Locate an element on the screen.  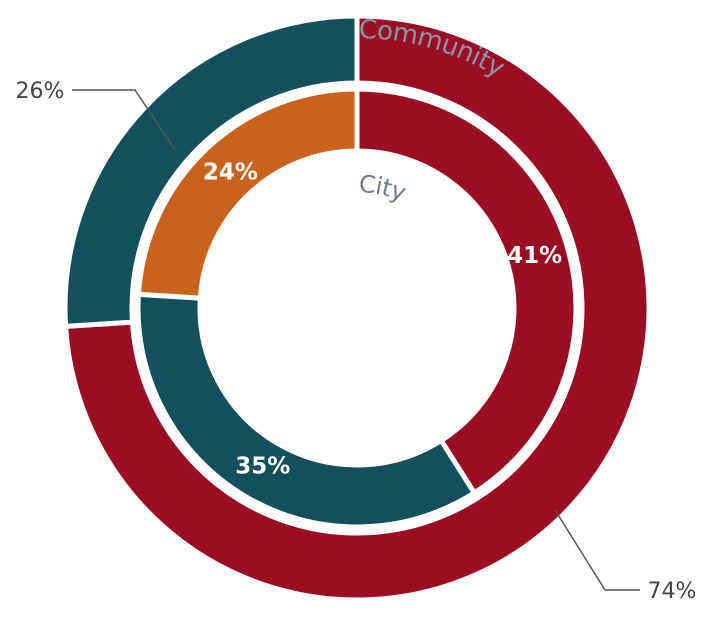
data-label: 41% is located at coordinates (534, 256).